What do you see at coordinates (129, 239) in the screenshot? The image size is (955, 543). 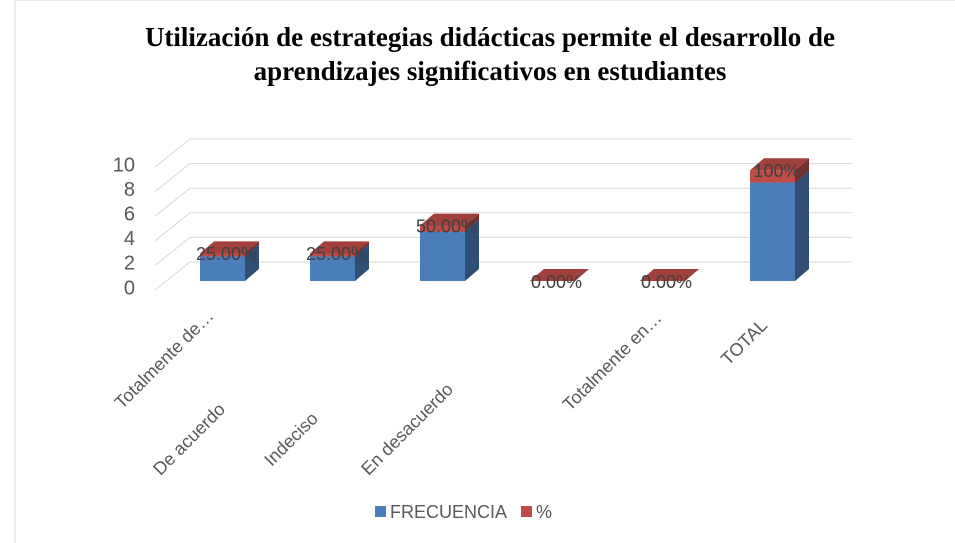 I see `y-tick-label: 4` at bounding box center [129, 239].